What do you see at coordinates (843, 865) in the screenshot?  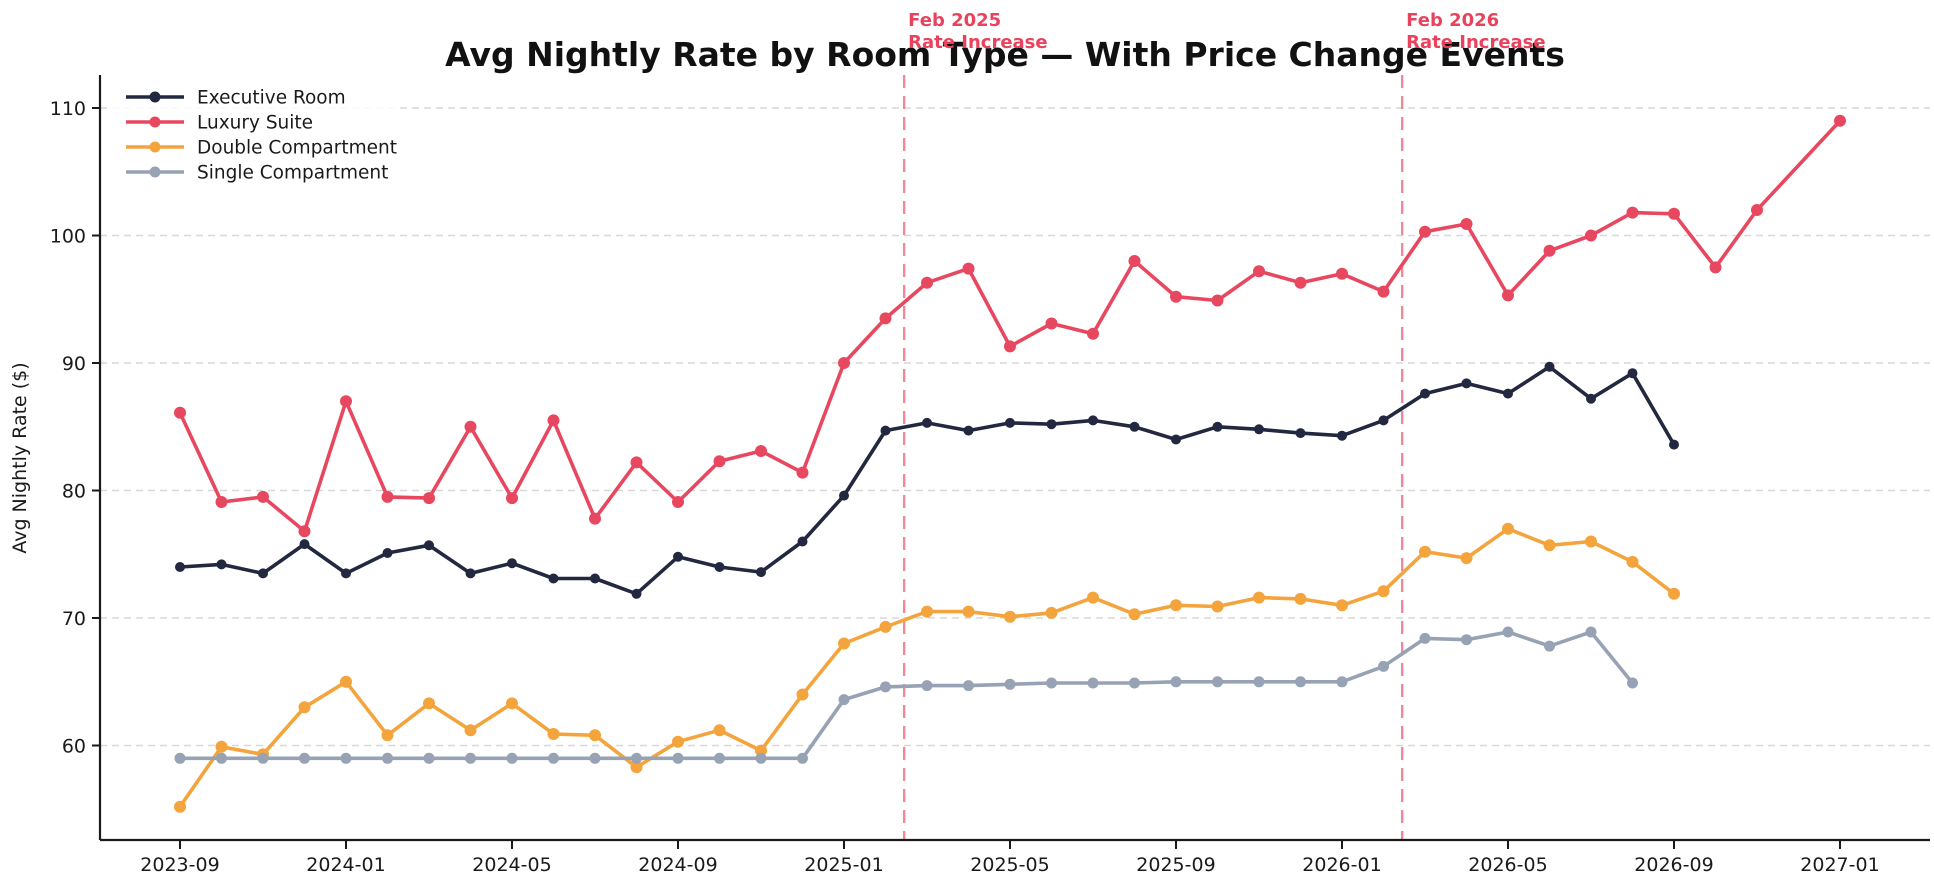 I see `x-tick-label: 2025-01` at bounding box center [843, 865].